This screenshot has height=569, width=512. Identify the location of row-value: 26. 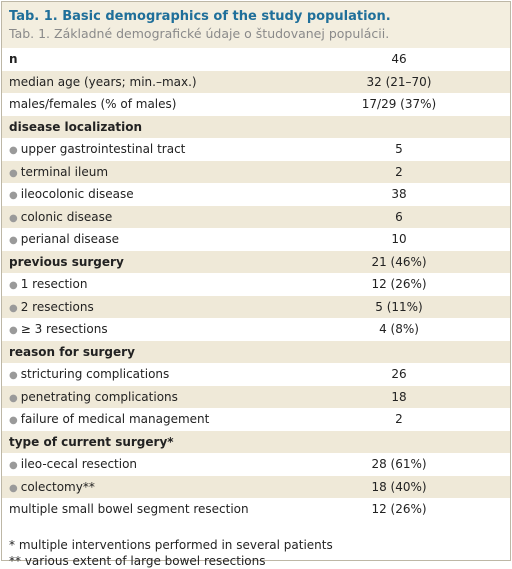
(399, 374).